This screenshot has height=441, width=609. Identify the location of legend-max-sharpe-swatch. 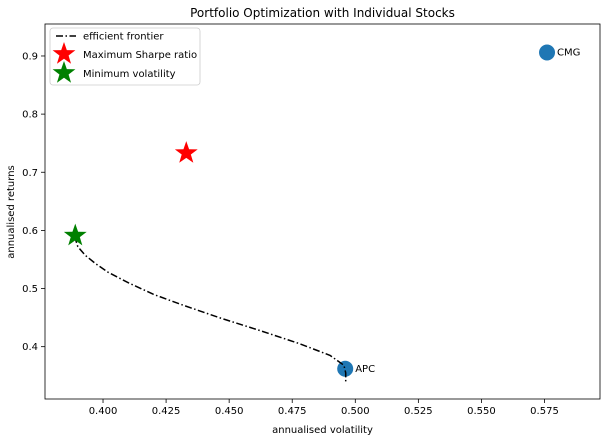
(64, 53).